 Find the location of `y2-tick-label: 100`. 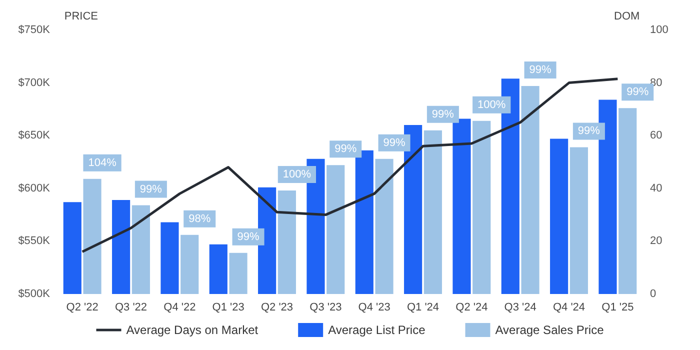

y2-tick-label: 100 is located at coordinates (659, 30).